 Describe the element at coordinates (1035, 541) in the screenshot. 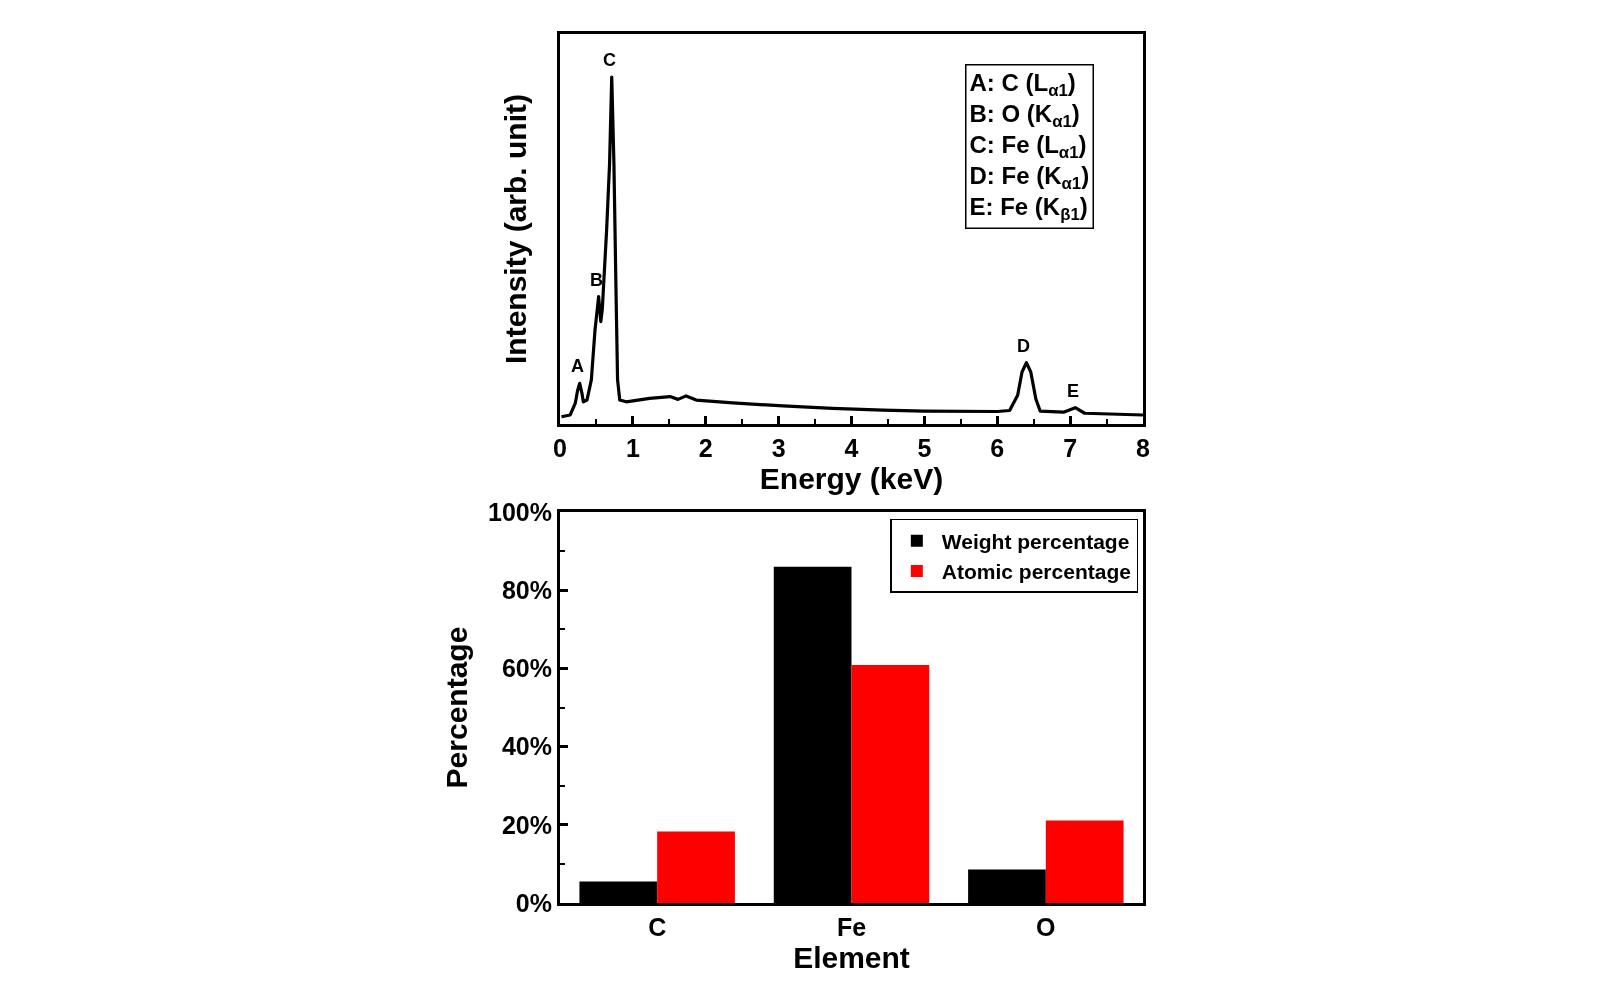

I see `legend-label: Weight percentage` at that location.